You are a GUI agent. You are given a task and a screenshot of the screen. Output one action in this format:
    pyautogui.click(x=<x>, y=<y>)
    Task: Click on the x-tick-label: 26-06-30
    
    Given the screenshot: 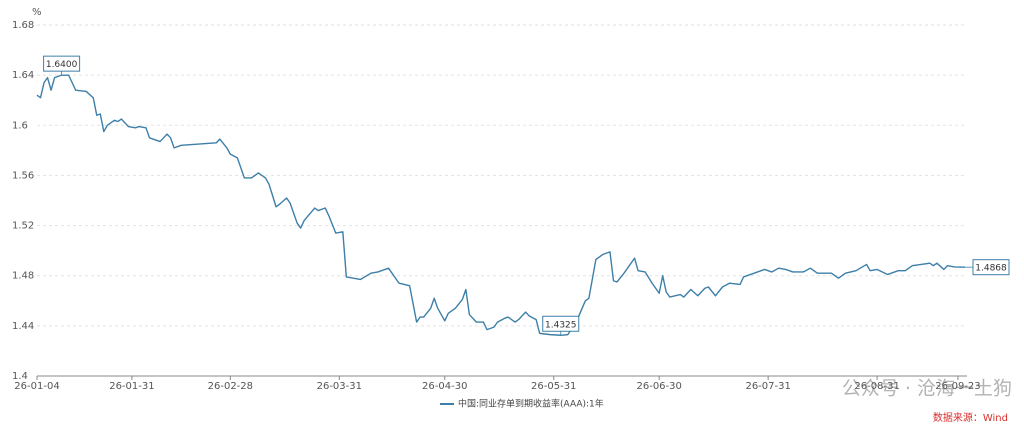 What is the action you would take?
    pyautogui.click(x=658, y=386)
    